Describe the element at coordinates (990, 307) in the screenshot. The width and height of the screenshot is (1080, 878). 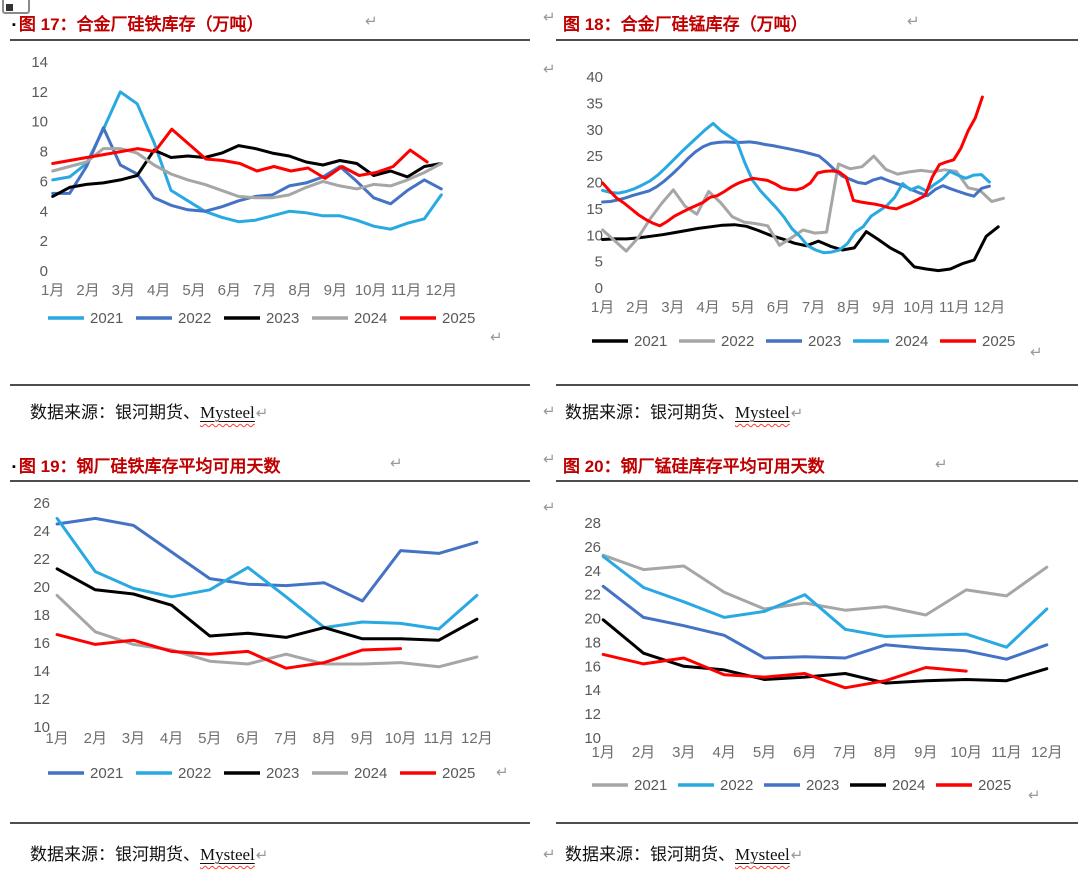
I see `x-axis-tick-label: 12月` at that location.